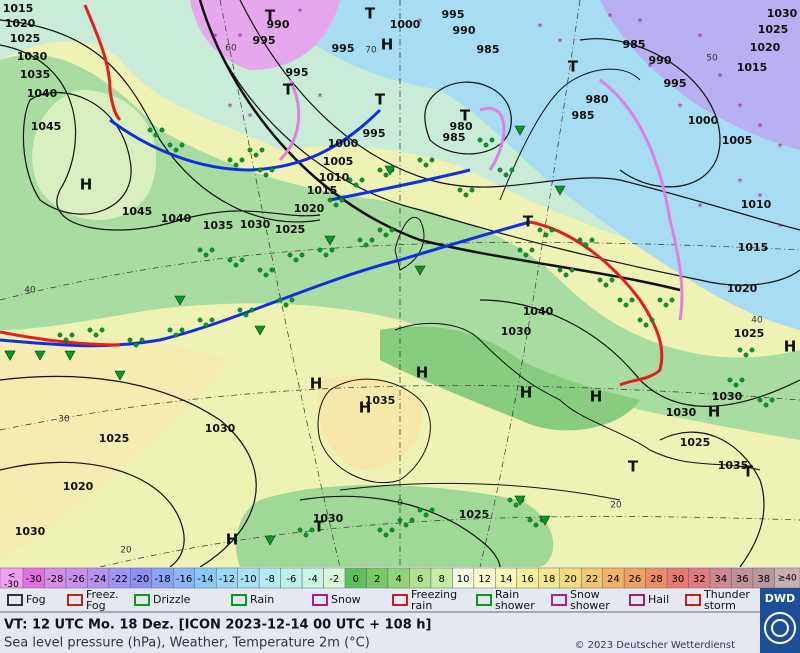 The image size is (800, 653). What do you see at coordinates (96, 605) in the screenshot?
I see `weather-label-line: Fog` at bounding box center [96, 605].